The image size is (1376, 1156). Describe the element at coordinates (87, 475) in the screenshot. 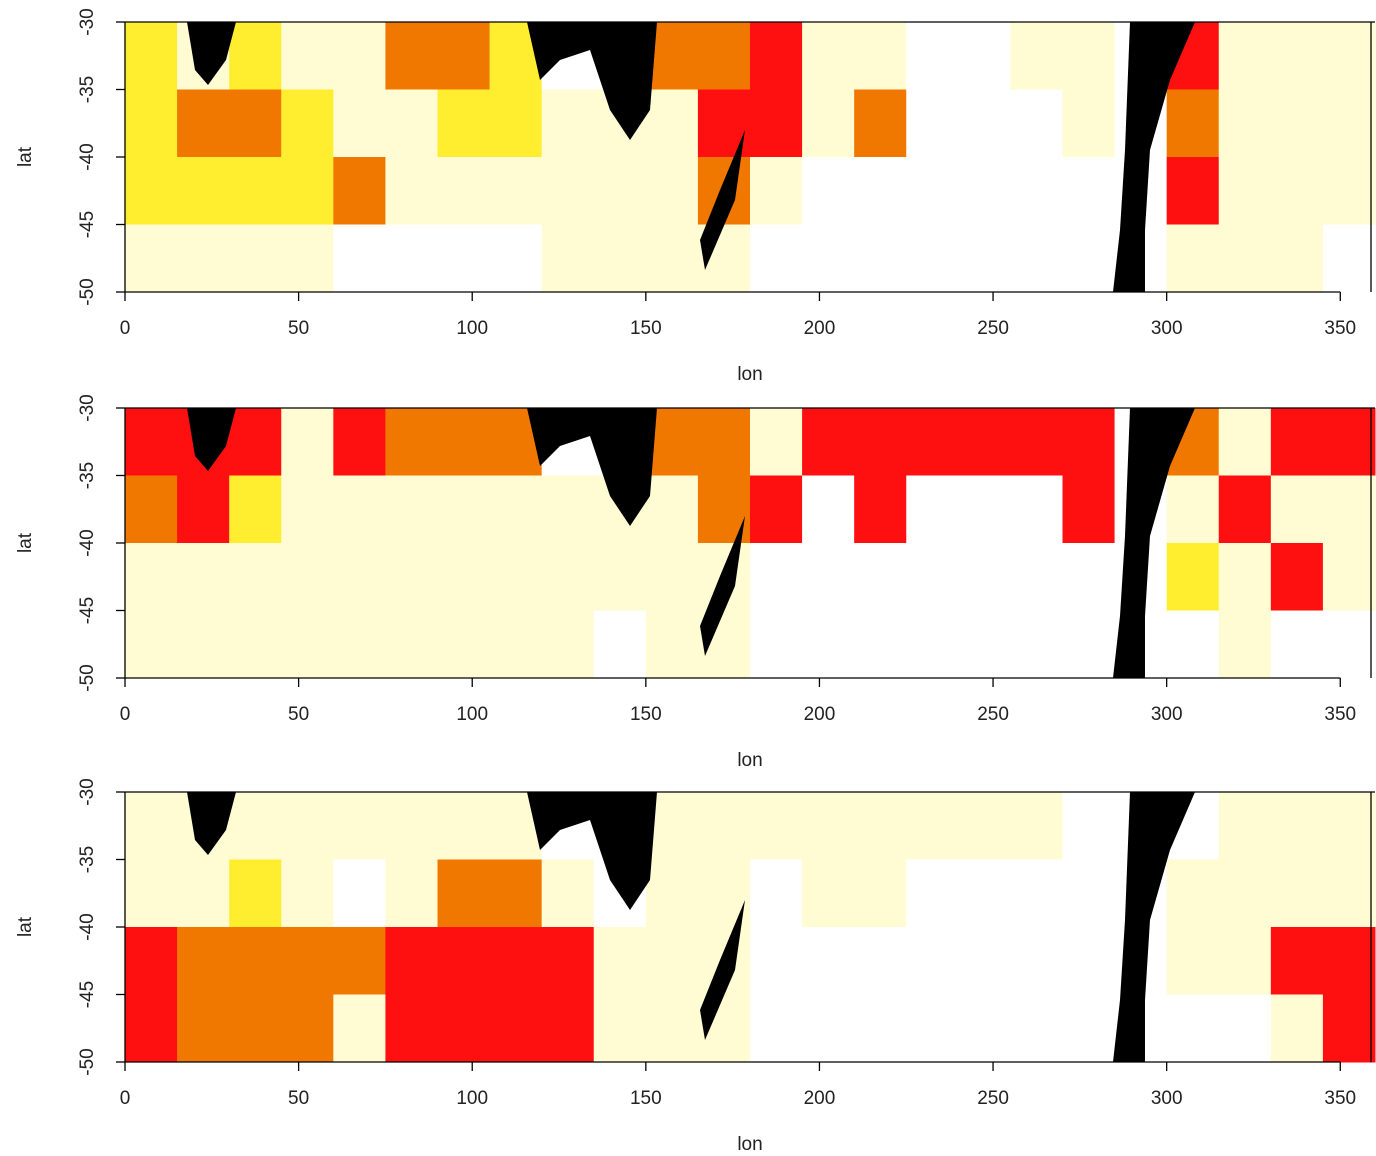

I see `y-tick-label: -35` at that location.